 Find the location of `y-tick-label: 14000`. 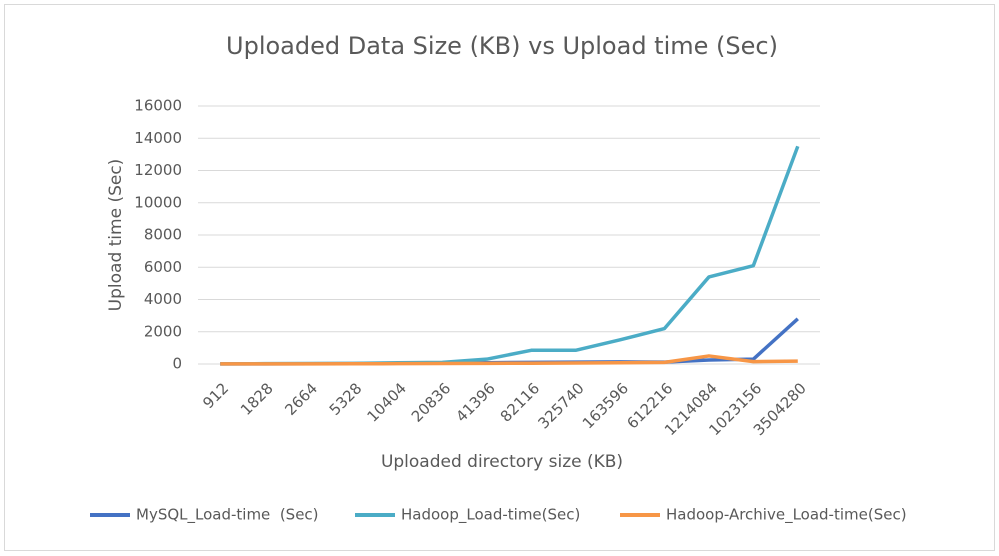

y-tick-label: 14000 is located at coordinates (158, 138).